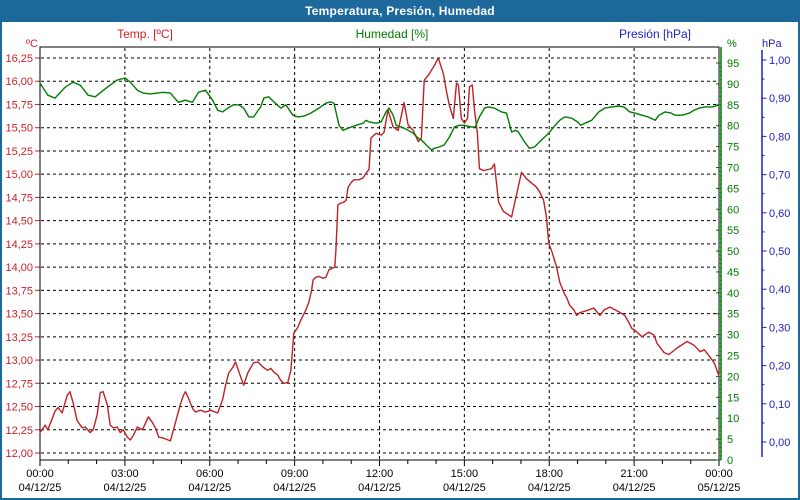 Image resolution: width=800 pixels, height=500 pixels. What do you see at coordinates (634, 474) in the screenshot?
I see `svg-text: 21:00` at bounding box center [634, 474].